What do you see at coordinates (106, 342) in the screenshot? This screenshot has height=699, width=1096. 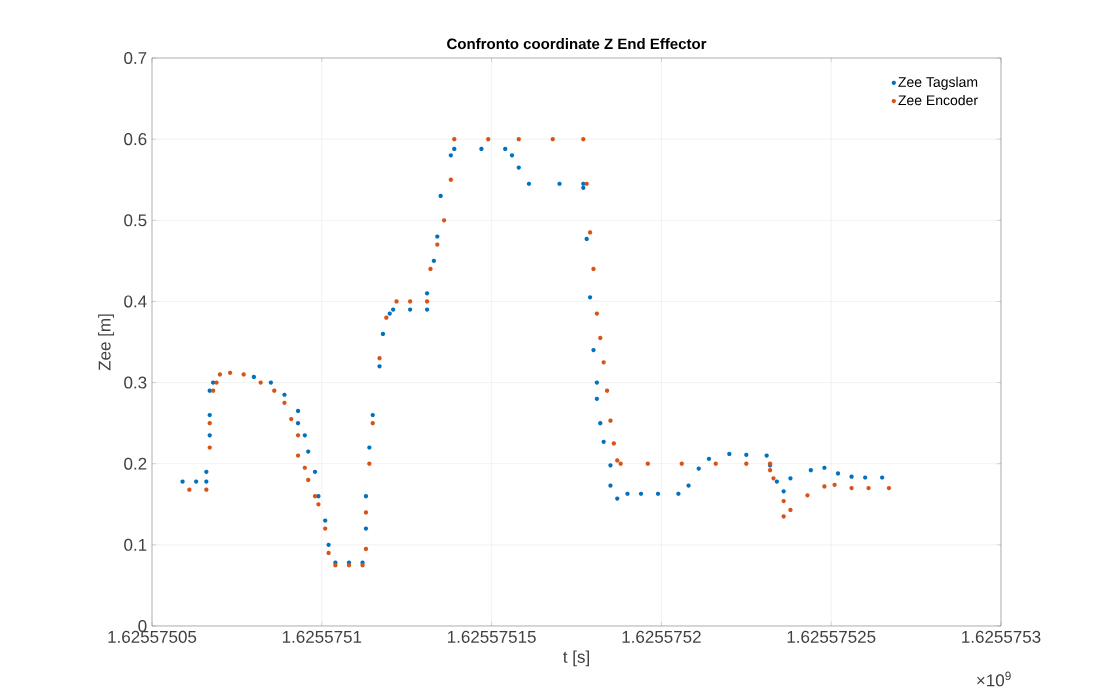 I see `y-axis-title: Zee [m]` at bounding box center [106, 342].